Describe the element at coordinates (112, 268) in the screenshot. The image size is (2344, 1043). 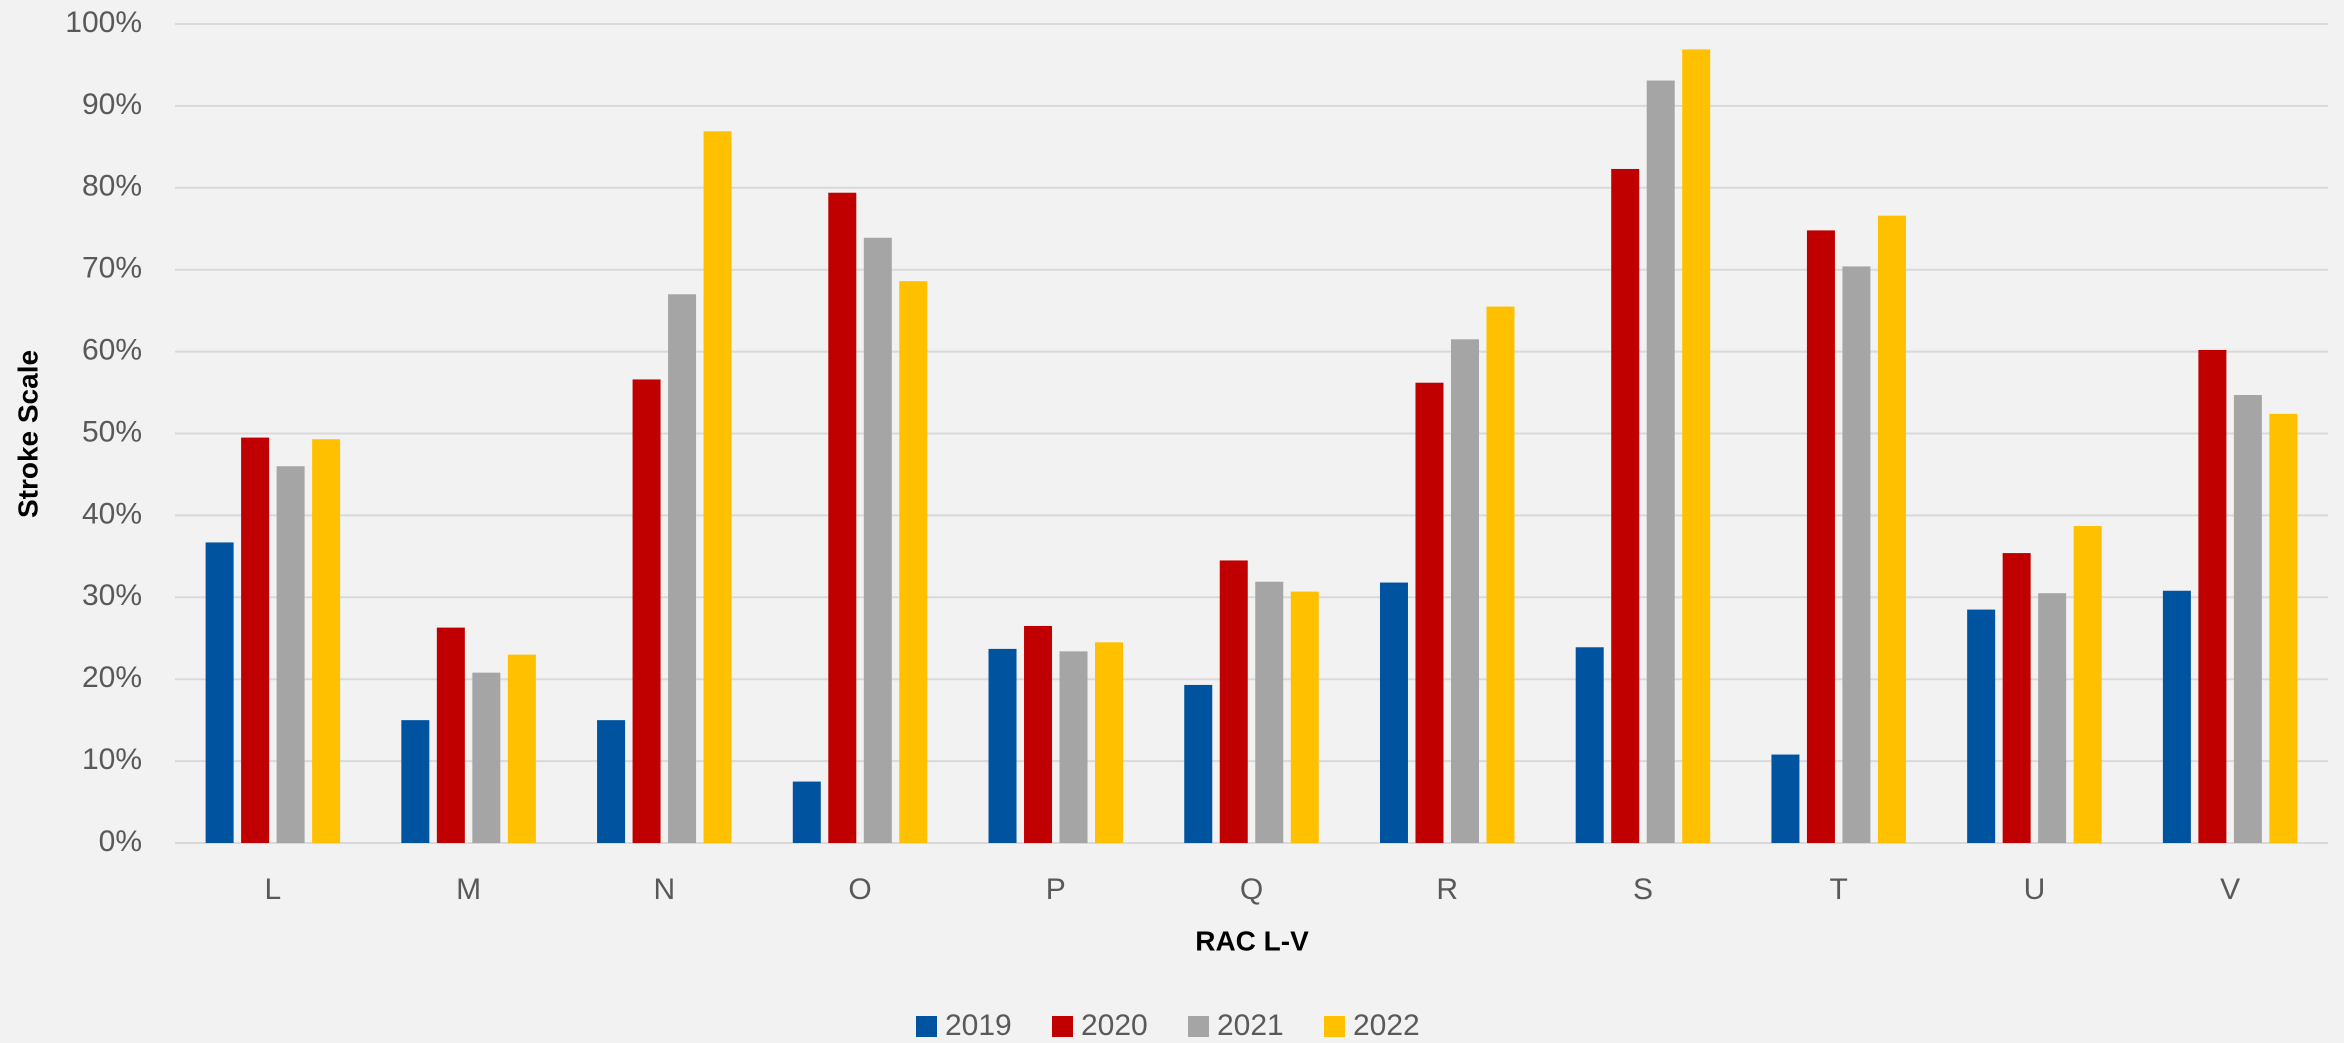
I see `y-tick-label: 70%` at that location.